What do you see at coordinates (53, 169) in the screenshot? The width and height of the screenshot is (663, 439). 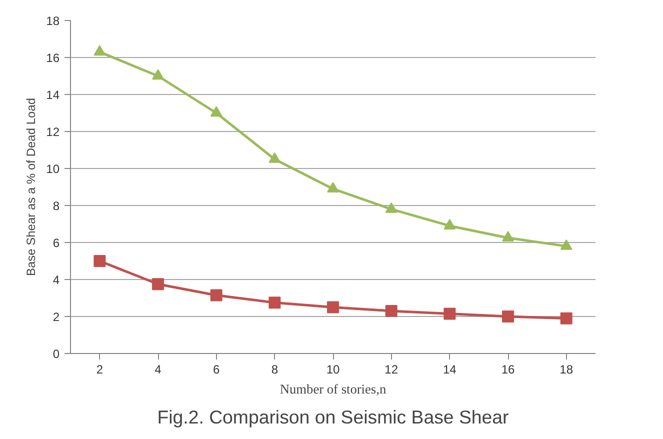 I see `y-tick-label: 10` at bounding box center [53, 169].